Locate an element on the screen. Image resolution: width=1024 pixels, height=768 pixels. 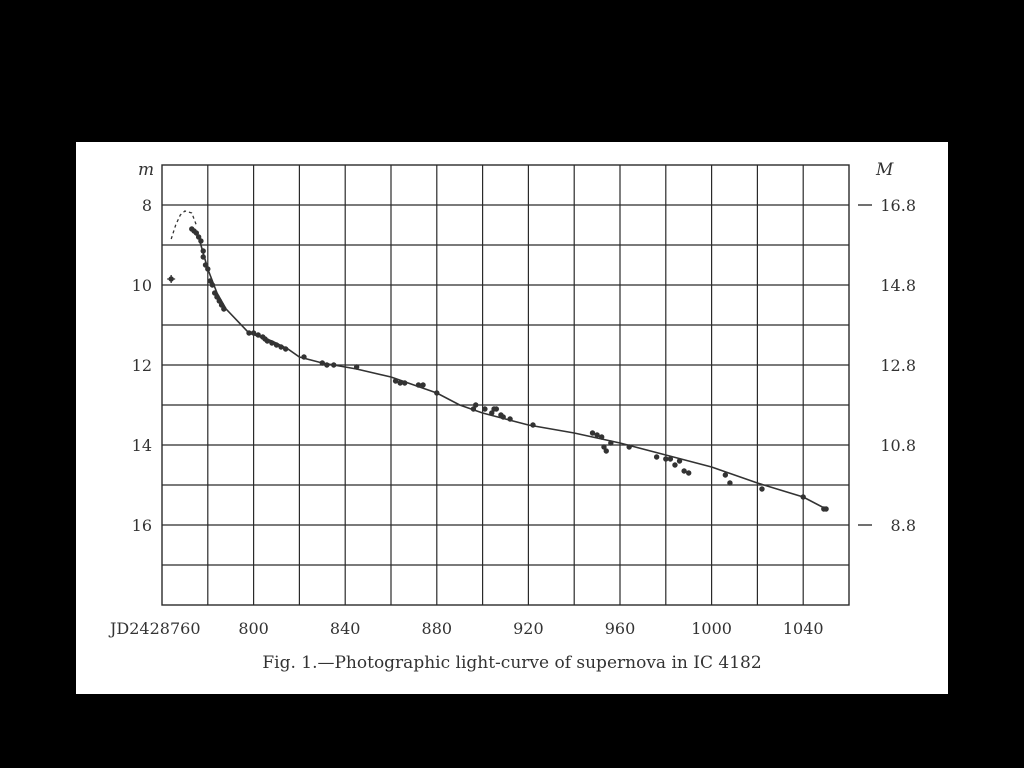
x-axis-ticks: 800 840 880 920 960 1000 1040 is located at coordinates (530, 628).